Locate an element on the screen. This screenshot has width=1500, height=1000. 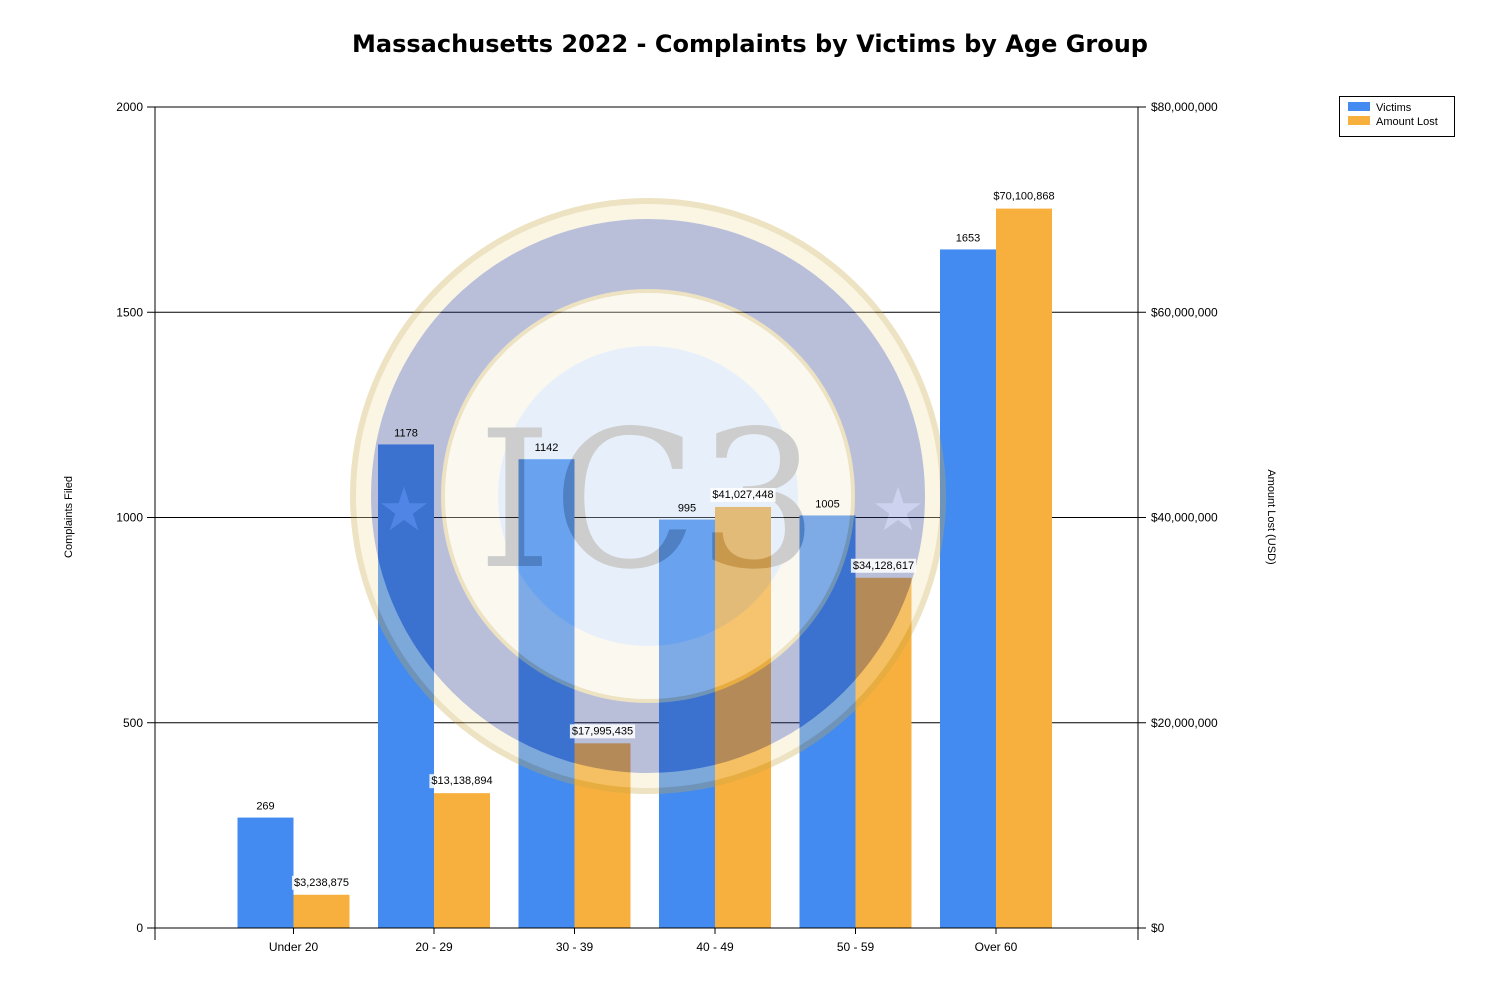
seal-inner-field is located at coordinates (648, 496).